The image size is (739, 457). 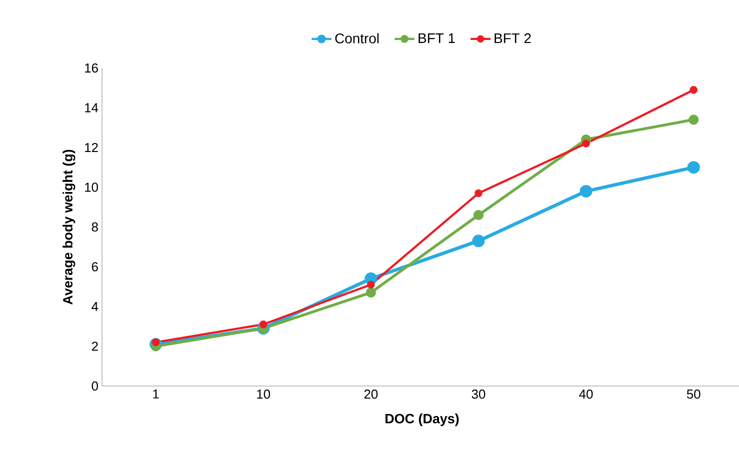 What do you see at coordinates (693, 394) in the screenshot?
I see `x-tick-label: 50` at bounding box center [693, 394].